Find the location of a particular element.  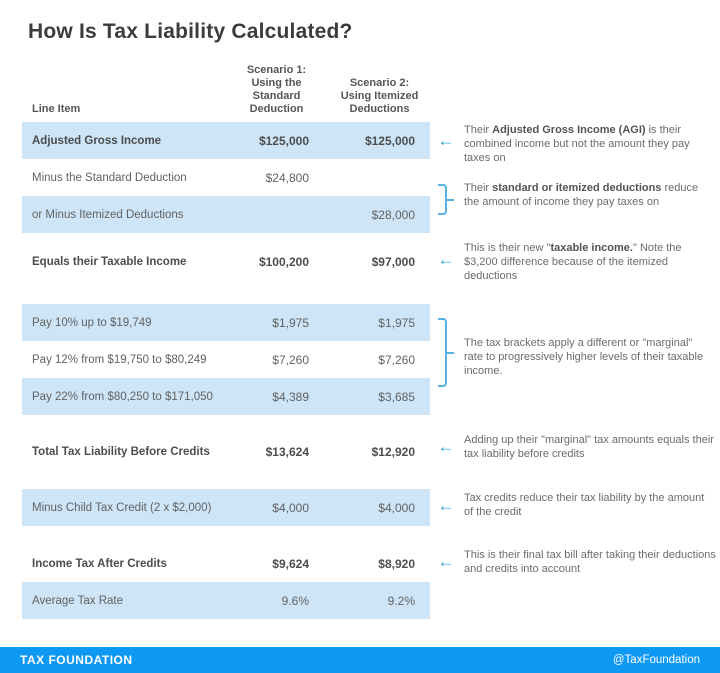

row-label: Pay 22% from $80,250 to $171,050 is located at coordinates (122, 396).